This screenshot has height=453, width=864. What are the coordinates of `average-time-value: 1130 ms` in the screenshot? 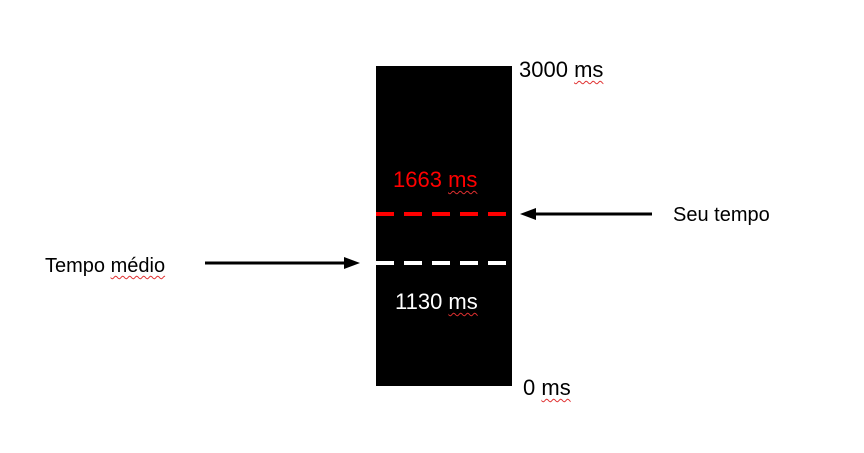 It's located at (436, 302).